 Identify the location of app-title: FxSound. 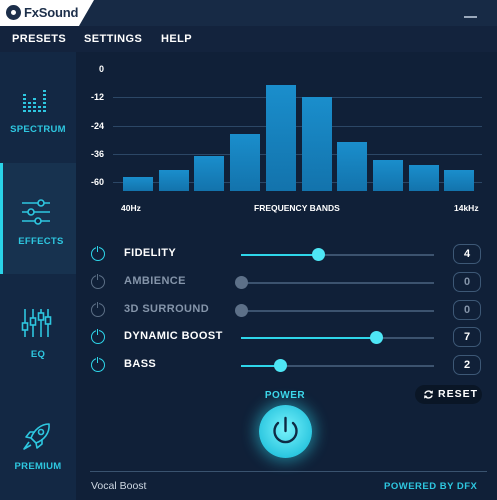
(51, 12).